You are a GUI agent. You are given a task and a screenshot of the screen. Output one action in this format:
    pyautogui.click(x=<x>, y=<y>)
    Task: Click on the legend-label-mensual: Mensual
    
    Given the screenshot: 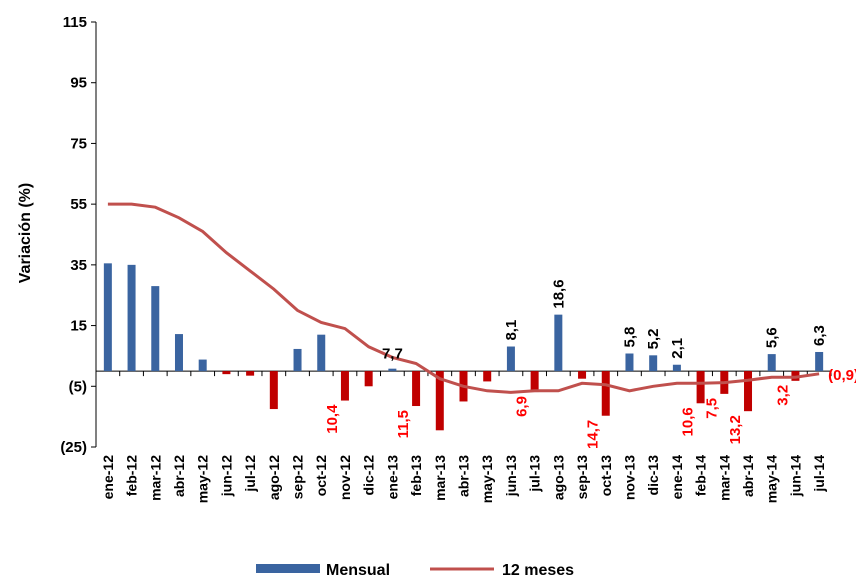 What is the action you would take?
    pyautogui.click(x=358, y=570)
    